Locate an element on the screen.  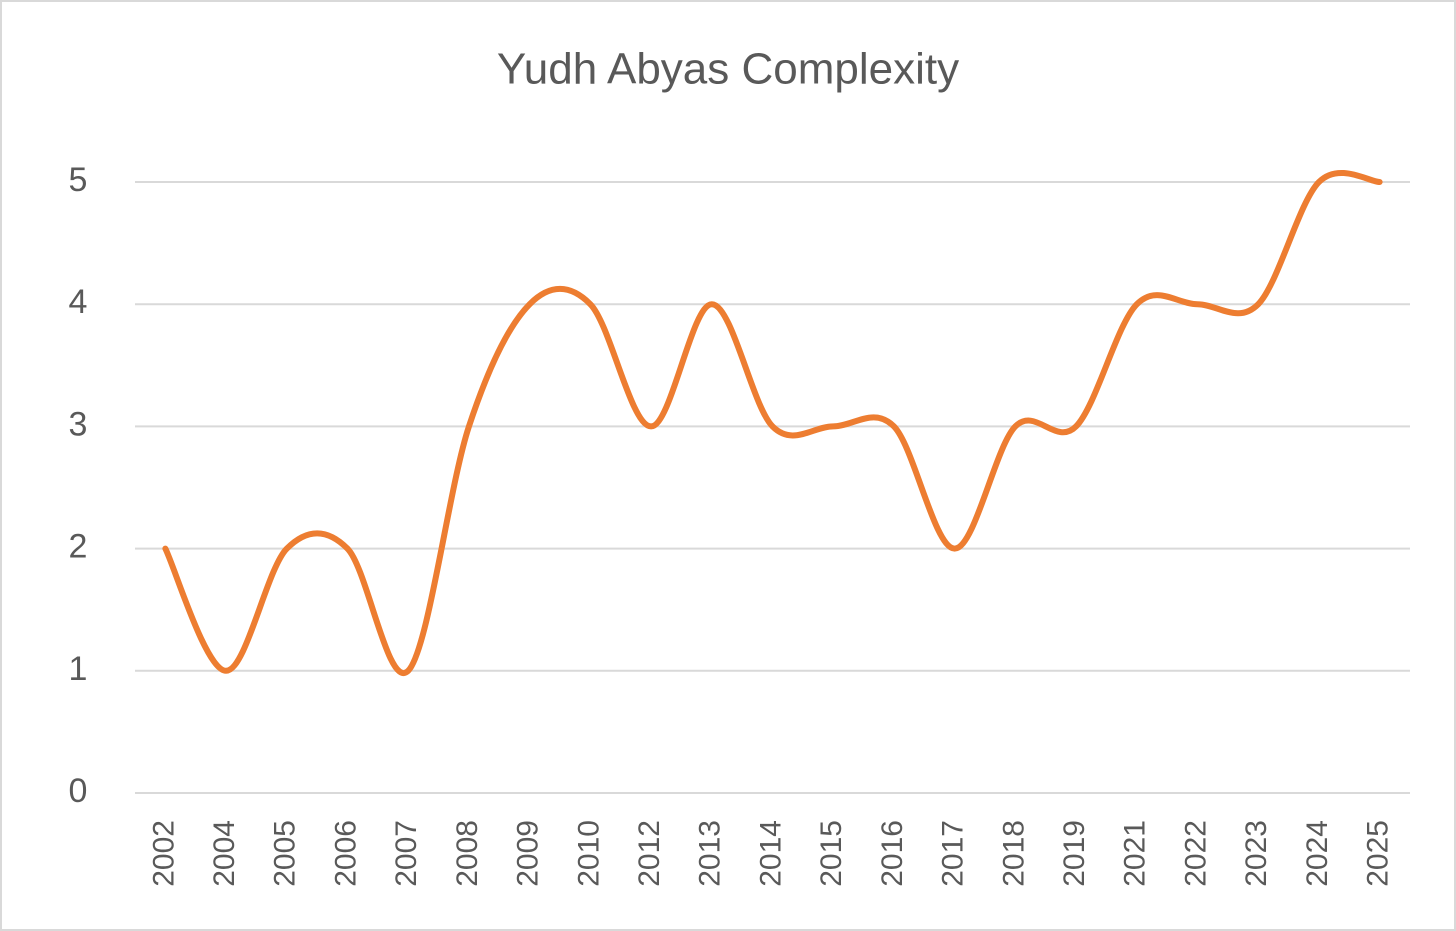
x-tick-label: 2009 is located at coordinates (528, 853).